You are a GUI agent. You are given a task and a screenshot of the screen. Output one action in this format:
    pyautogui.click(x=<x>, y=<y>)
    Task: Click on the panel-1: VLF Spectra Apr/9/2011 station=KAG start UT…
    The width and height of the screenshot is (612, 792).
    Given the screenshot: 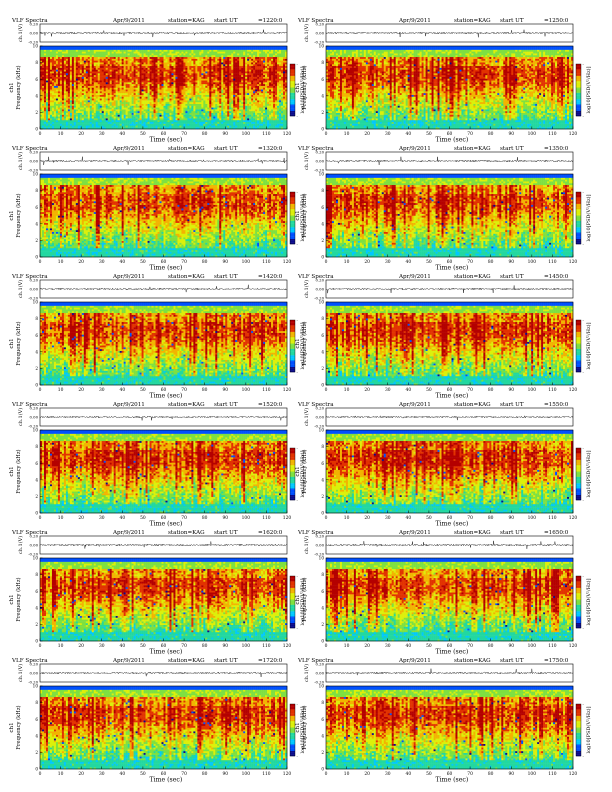 What is the action you would take?
    pyautogui.click(x=157, y=81)
    